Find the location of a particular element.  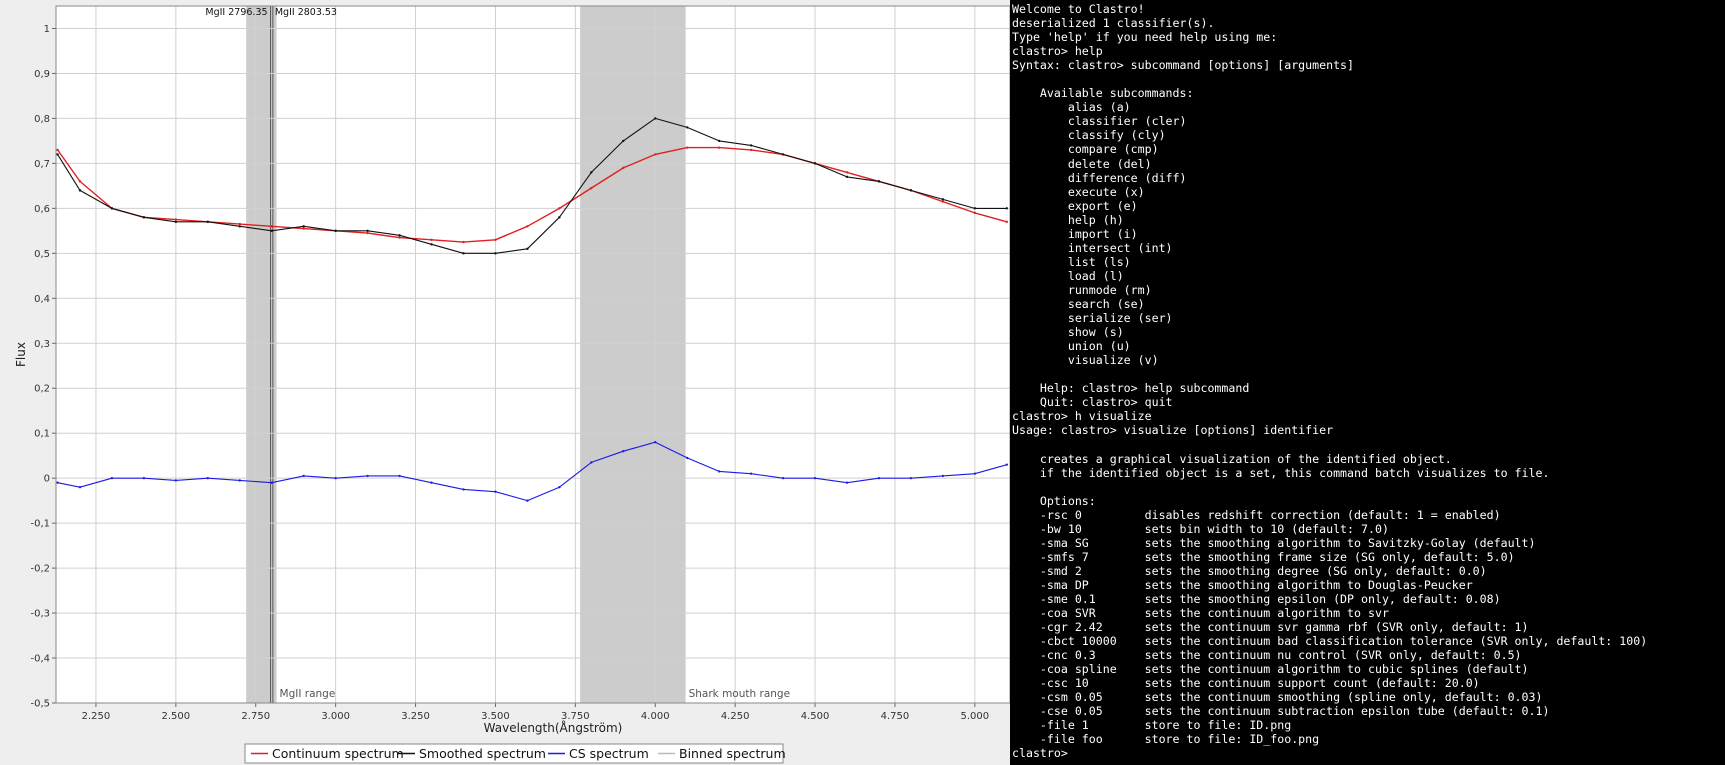

terminal-output-line: classifier (cler) is located at coordinates (1099, 121).